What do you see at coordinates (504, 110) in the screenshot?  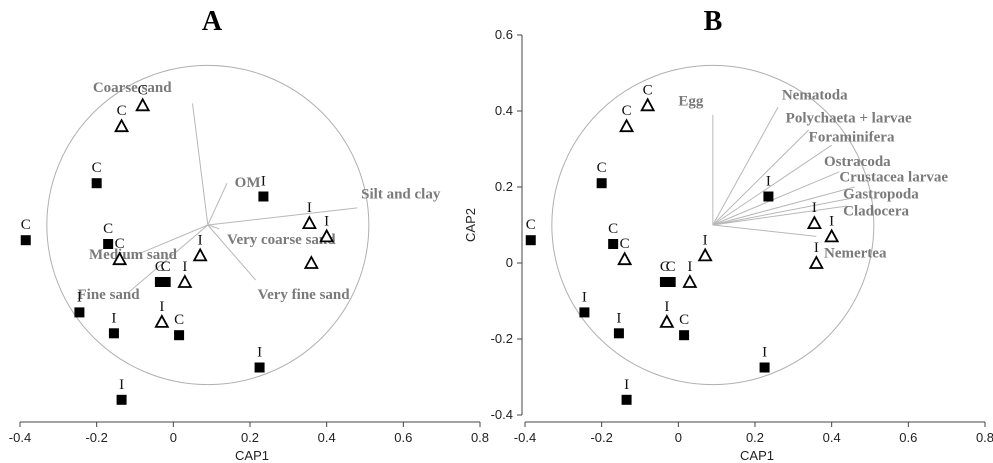 I see `y-tick-label: 0.4` at bounding box center [504, 110].